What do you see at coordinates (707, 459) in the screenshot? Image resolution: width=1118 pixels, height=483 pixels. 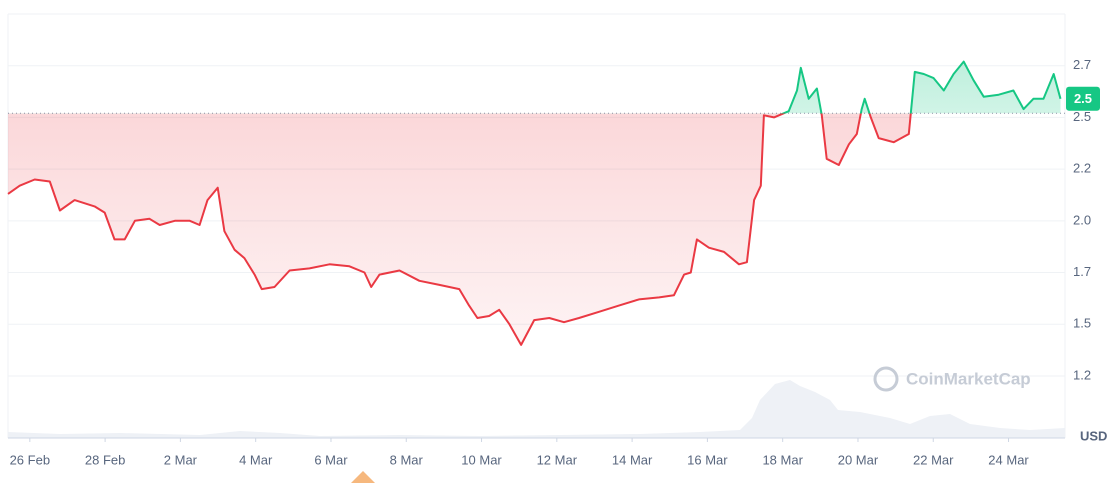 I see `x-tick-label: 16 Mar` at bounding box center [707, 459].